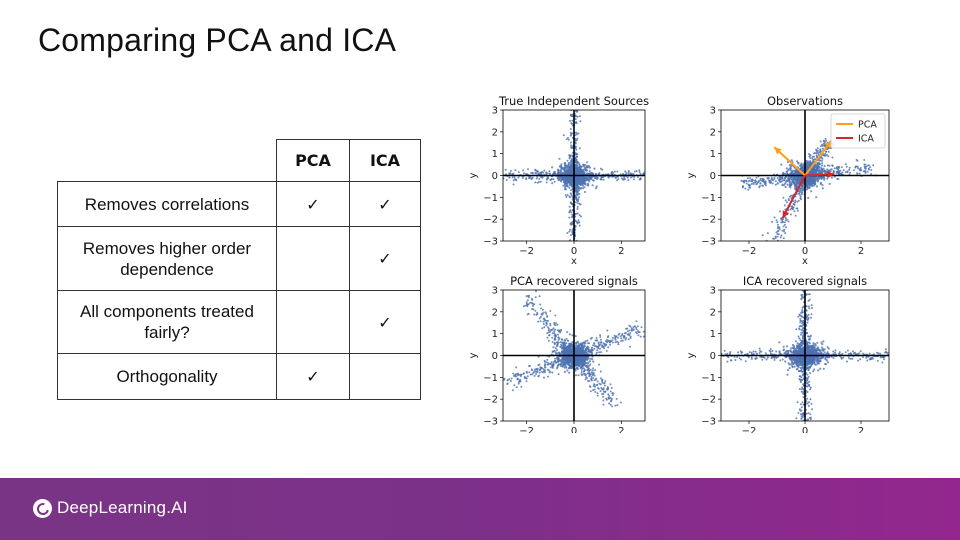 The width and height of the screenshot is (960, 540). Describe the element at coordinates (749, 251) in the screenshot. I see `x-tick-label: −2` at that location.